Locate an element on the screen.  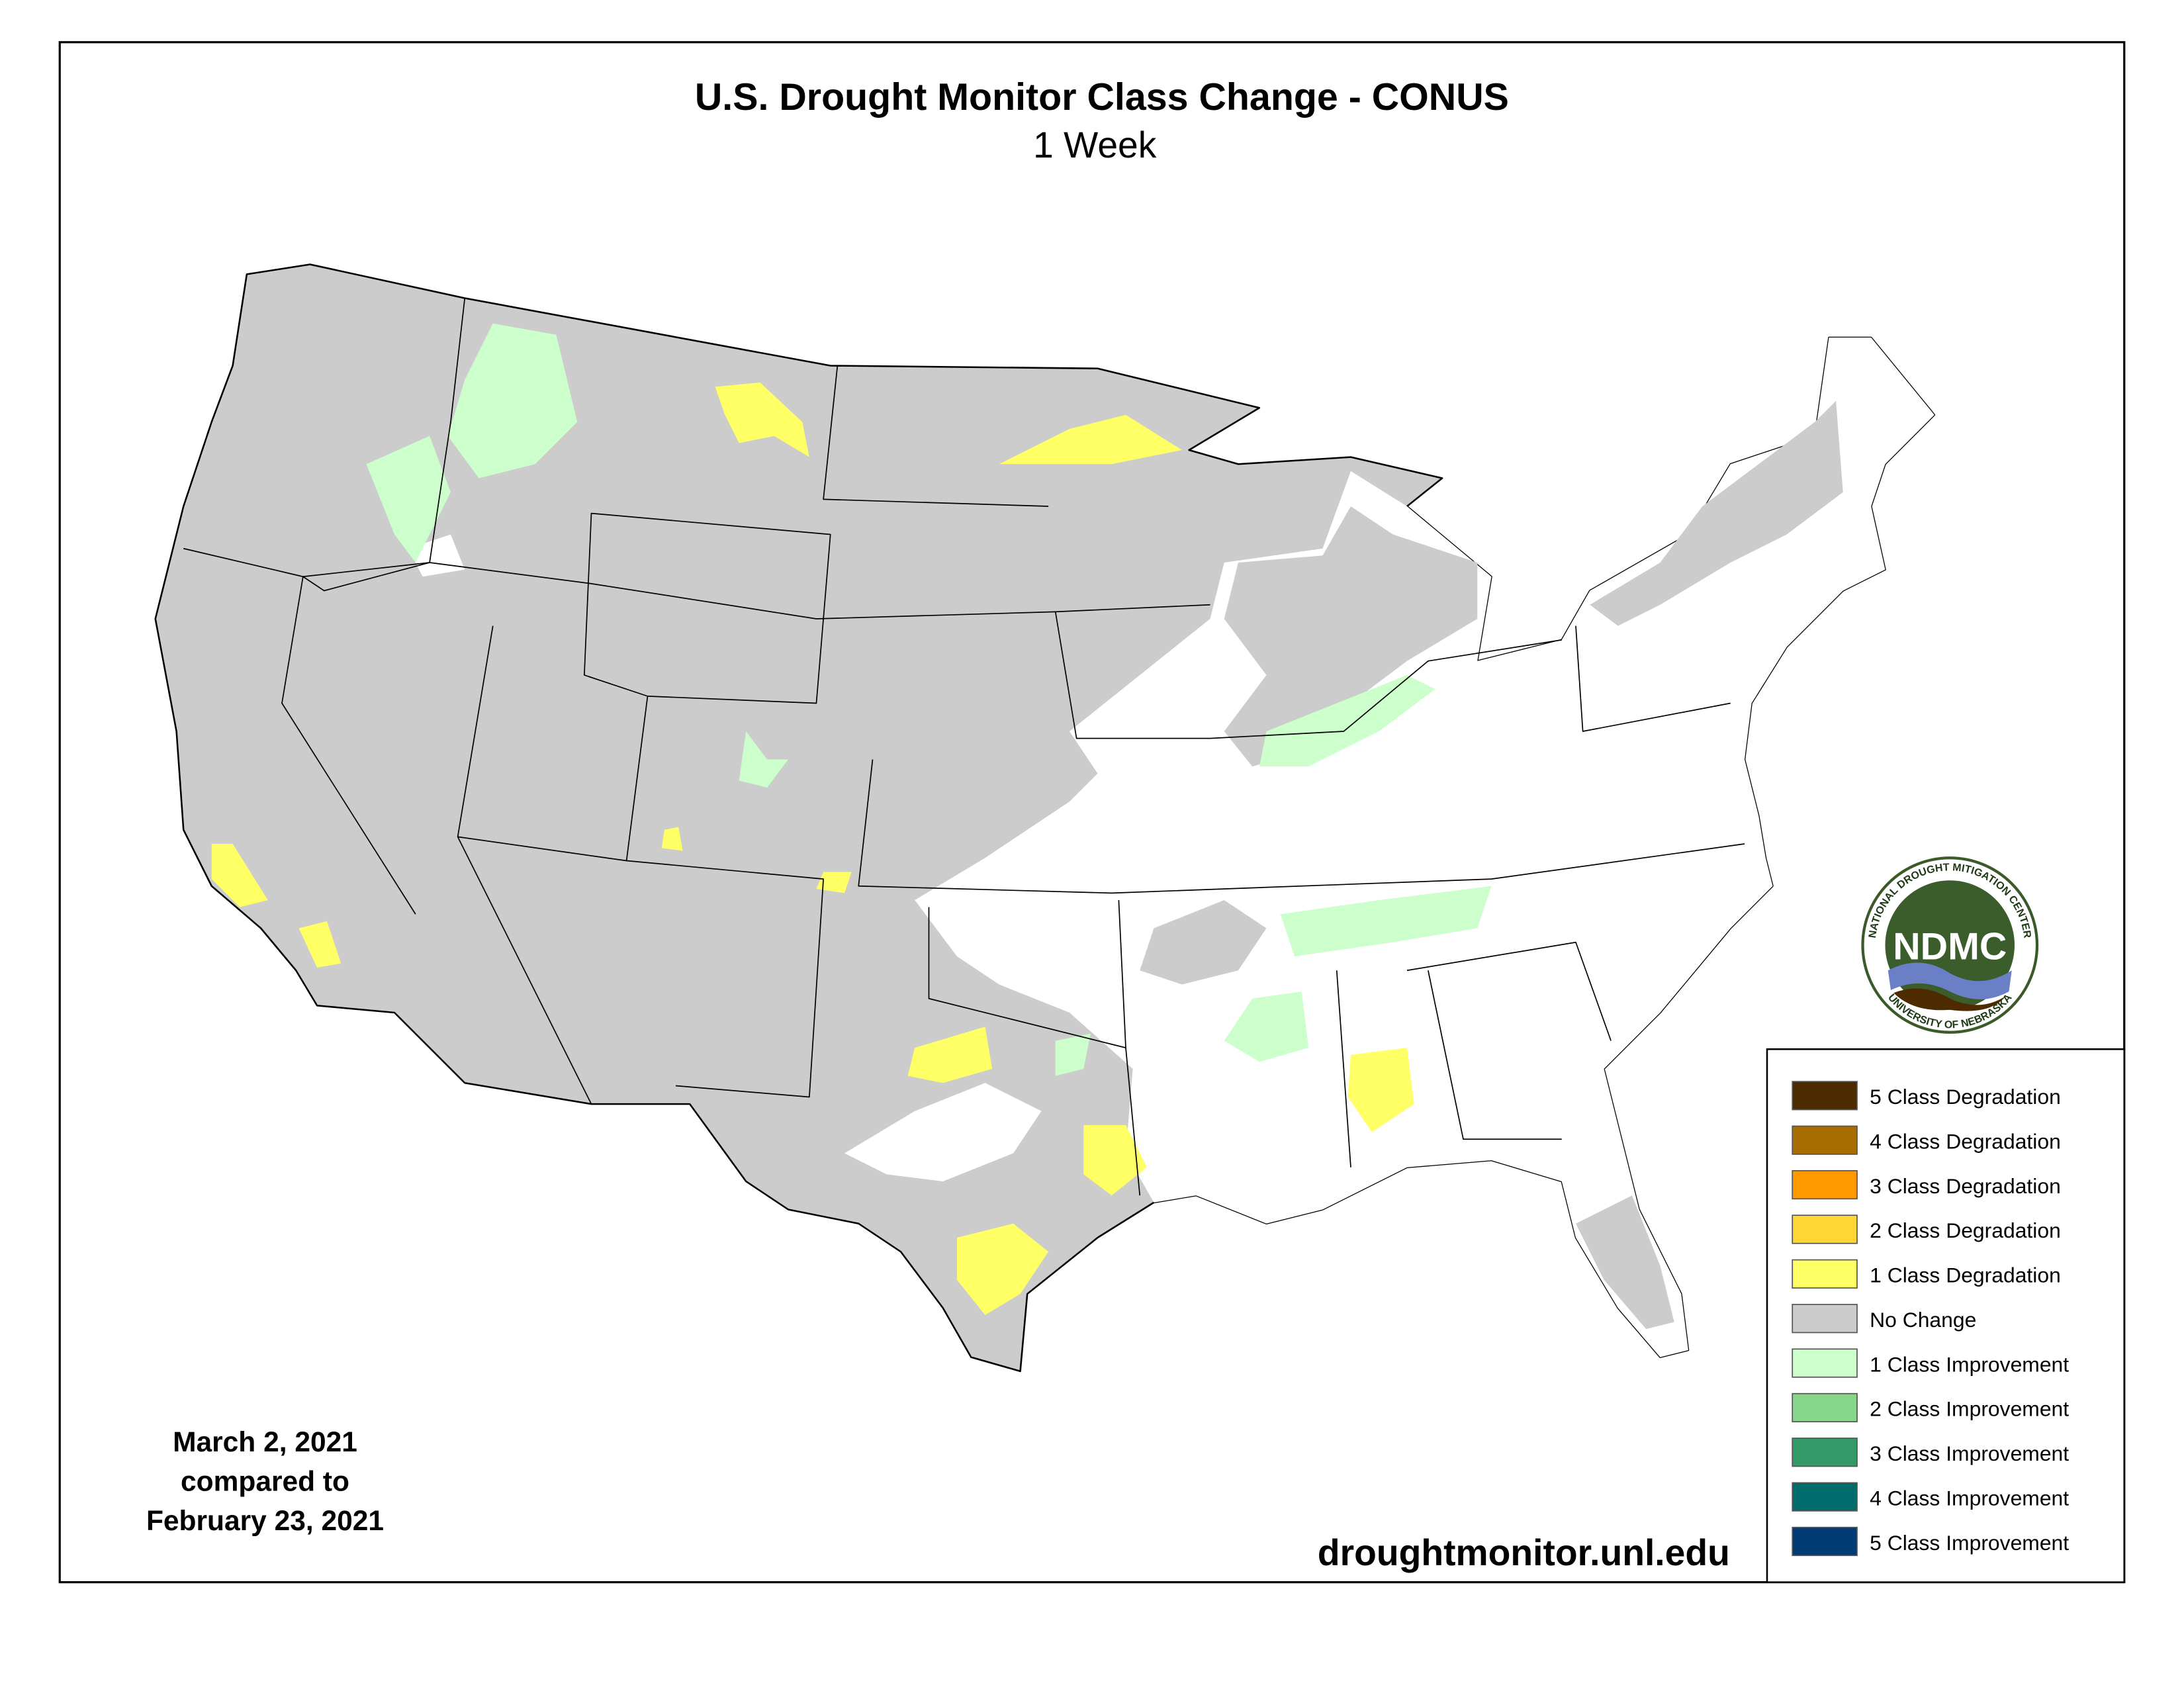
subtitle: 1 Week is located at coordinates (1095, 144).